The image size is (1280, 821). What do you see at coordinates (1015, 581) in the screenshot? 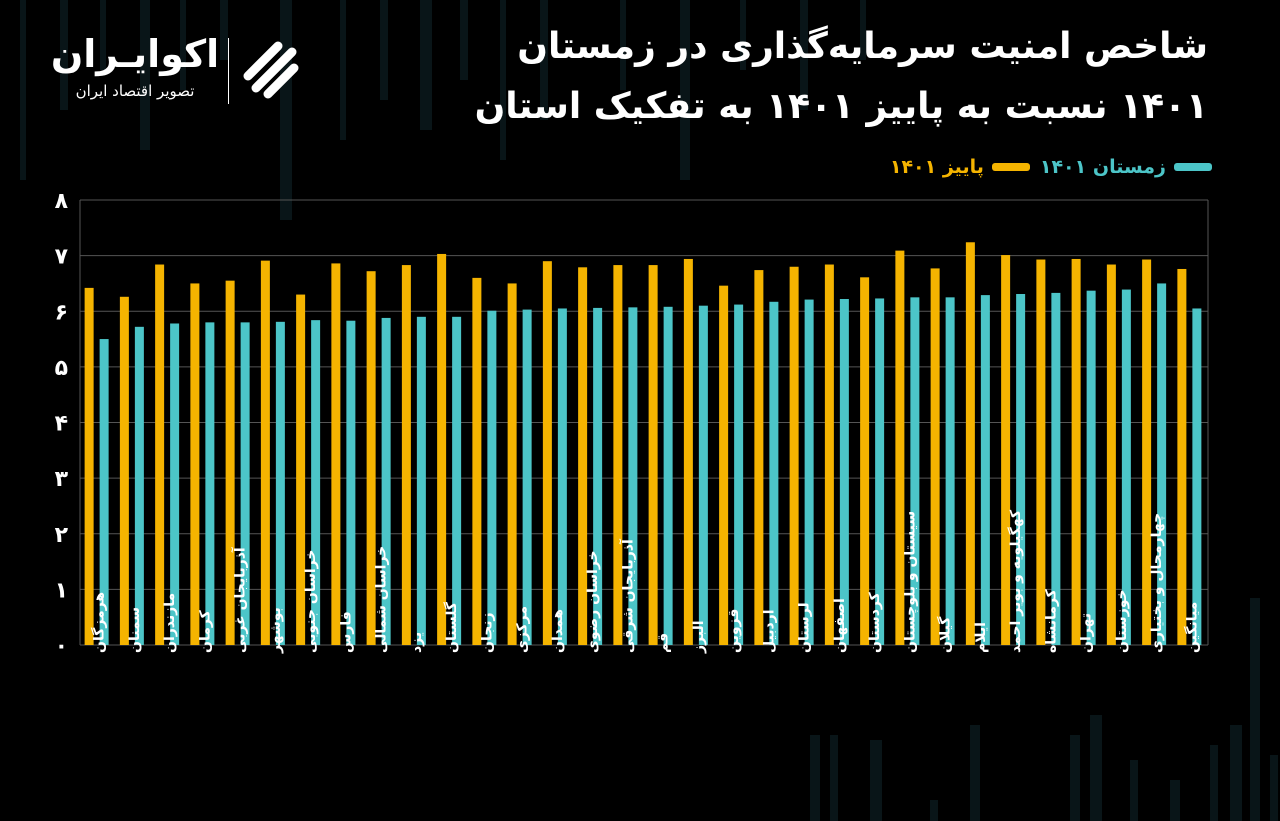
I see `x-tick-label: کهگیلویه و بویر احمد` at bounding box center [1015, 581].